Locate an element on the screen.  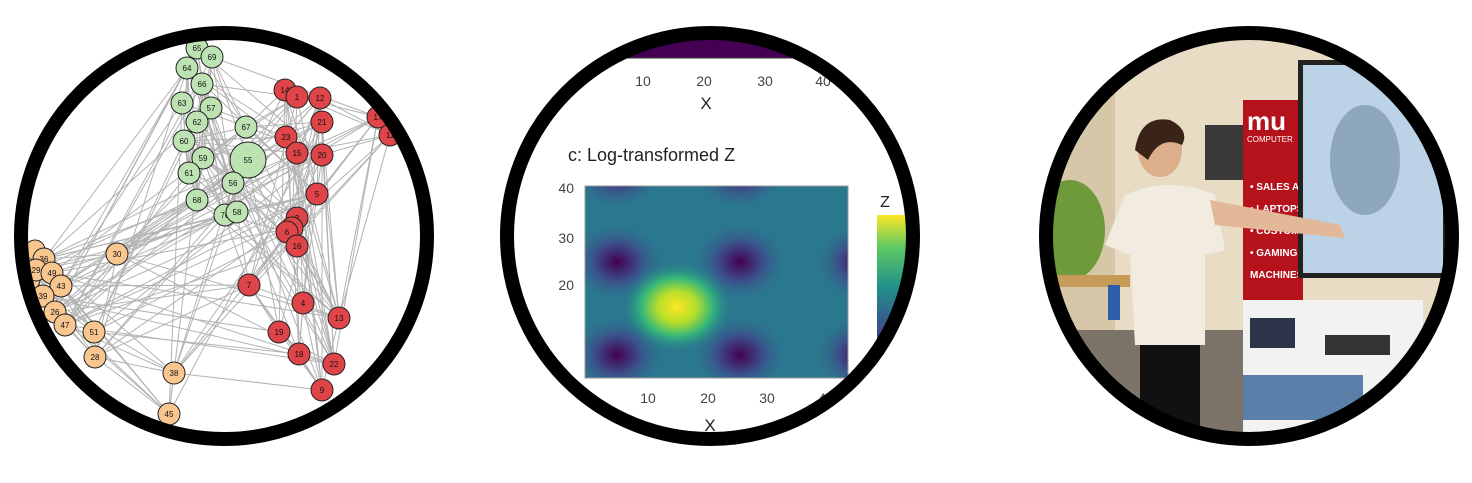
node-label: 70 is located at coordinates (225, 215).